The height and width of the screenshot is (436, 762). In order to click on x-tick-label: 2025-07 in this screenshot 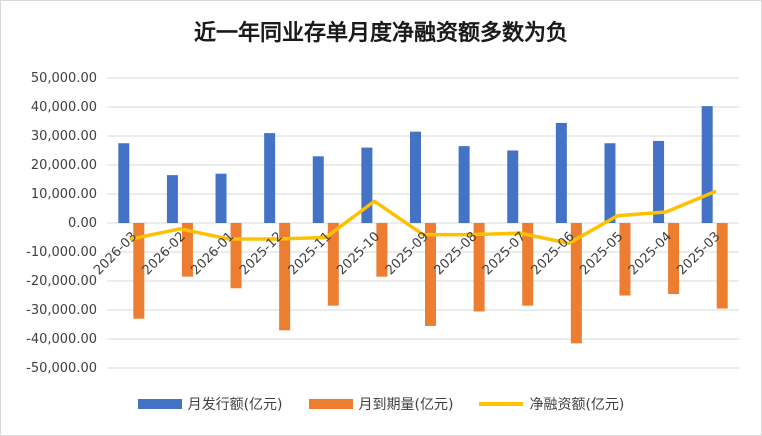, I will do `click(504, 253)`.